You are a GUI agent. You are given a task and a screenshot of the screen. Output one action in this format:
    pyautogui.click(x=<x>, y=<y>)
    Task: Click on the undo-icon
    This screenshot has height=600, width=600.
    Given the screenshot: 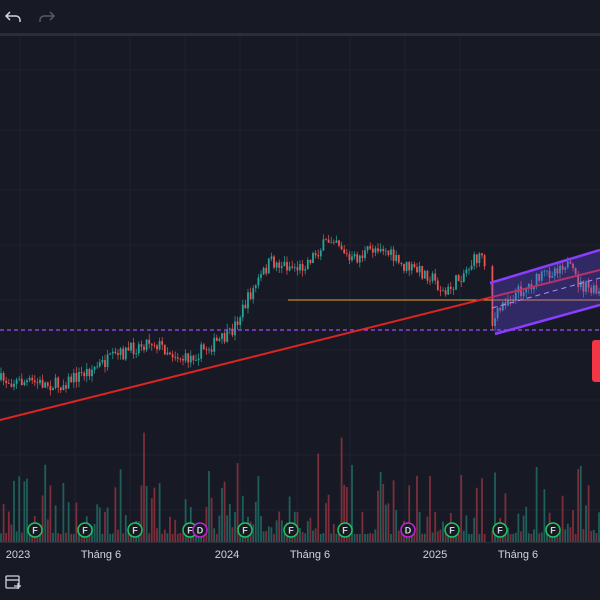 What is the action you would take?
    pyautogui.click(x=12, y=16)
    